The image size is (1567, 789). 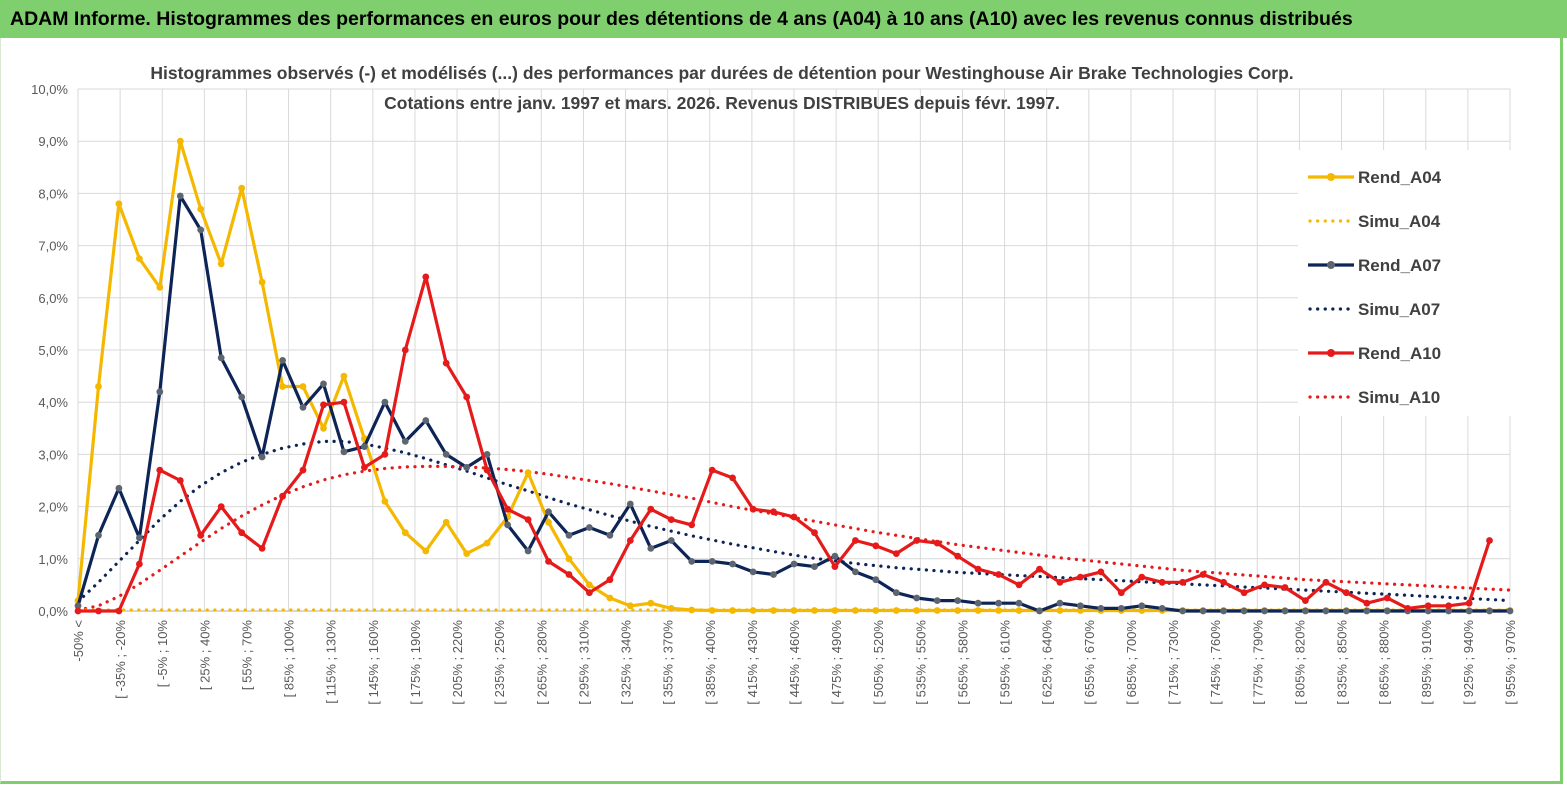 What do you see at coordinates (1005, 662) in the screenshot?
I see `x-tick-label: [ 595% ; 610%` at bounding box center [1005, 662].